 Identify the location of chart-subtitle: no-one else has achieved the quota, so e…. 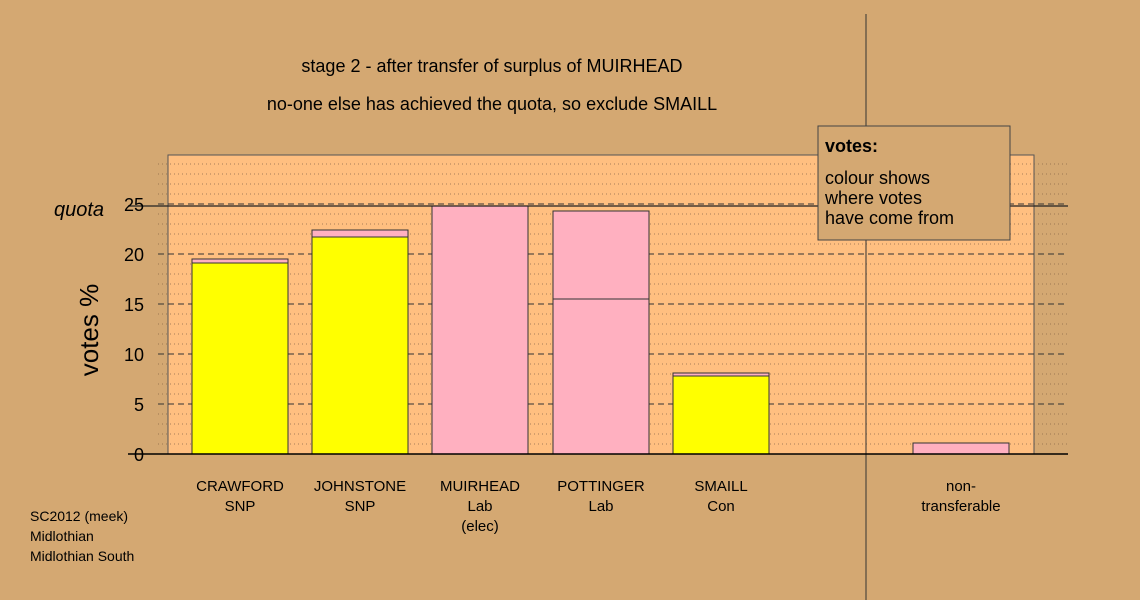
(492, 104).